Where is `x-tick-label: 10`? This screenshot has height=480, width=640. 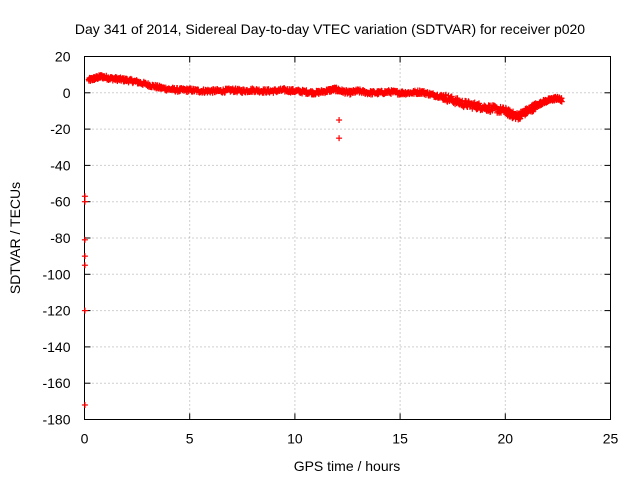
x-tick-label: 10 is located at coordinates (295, 439).